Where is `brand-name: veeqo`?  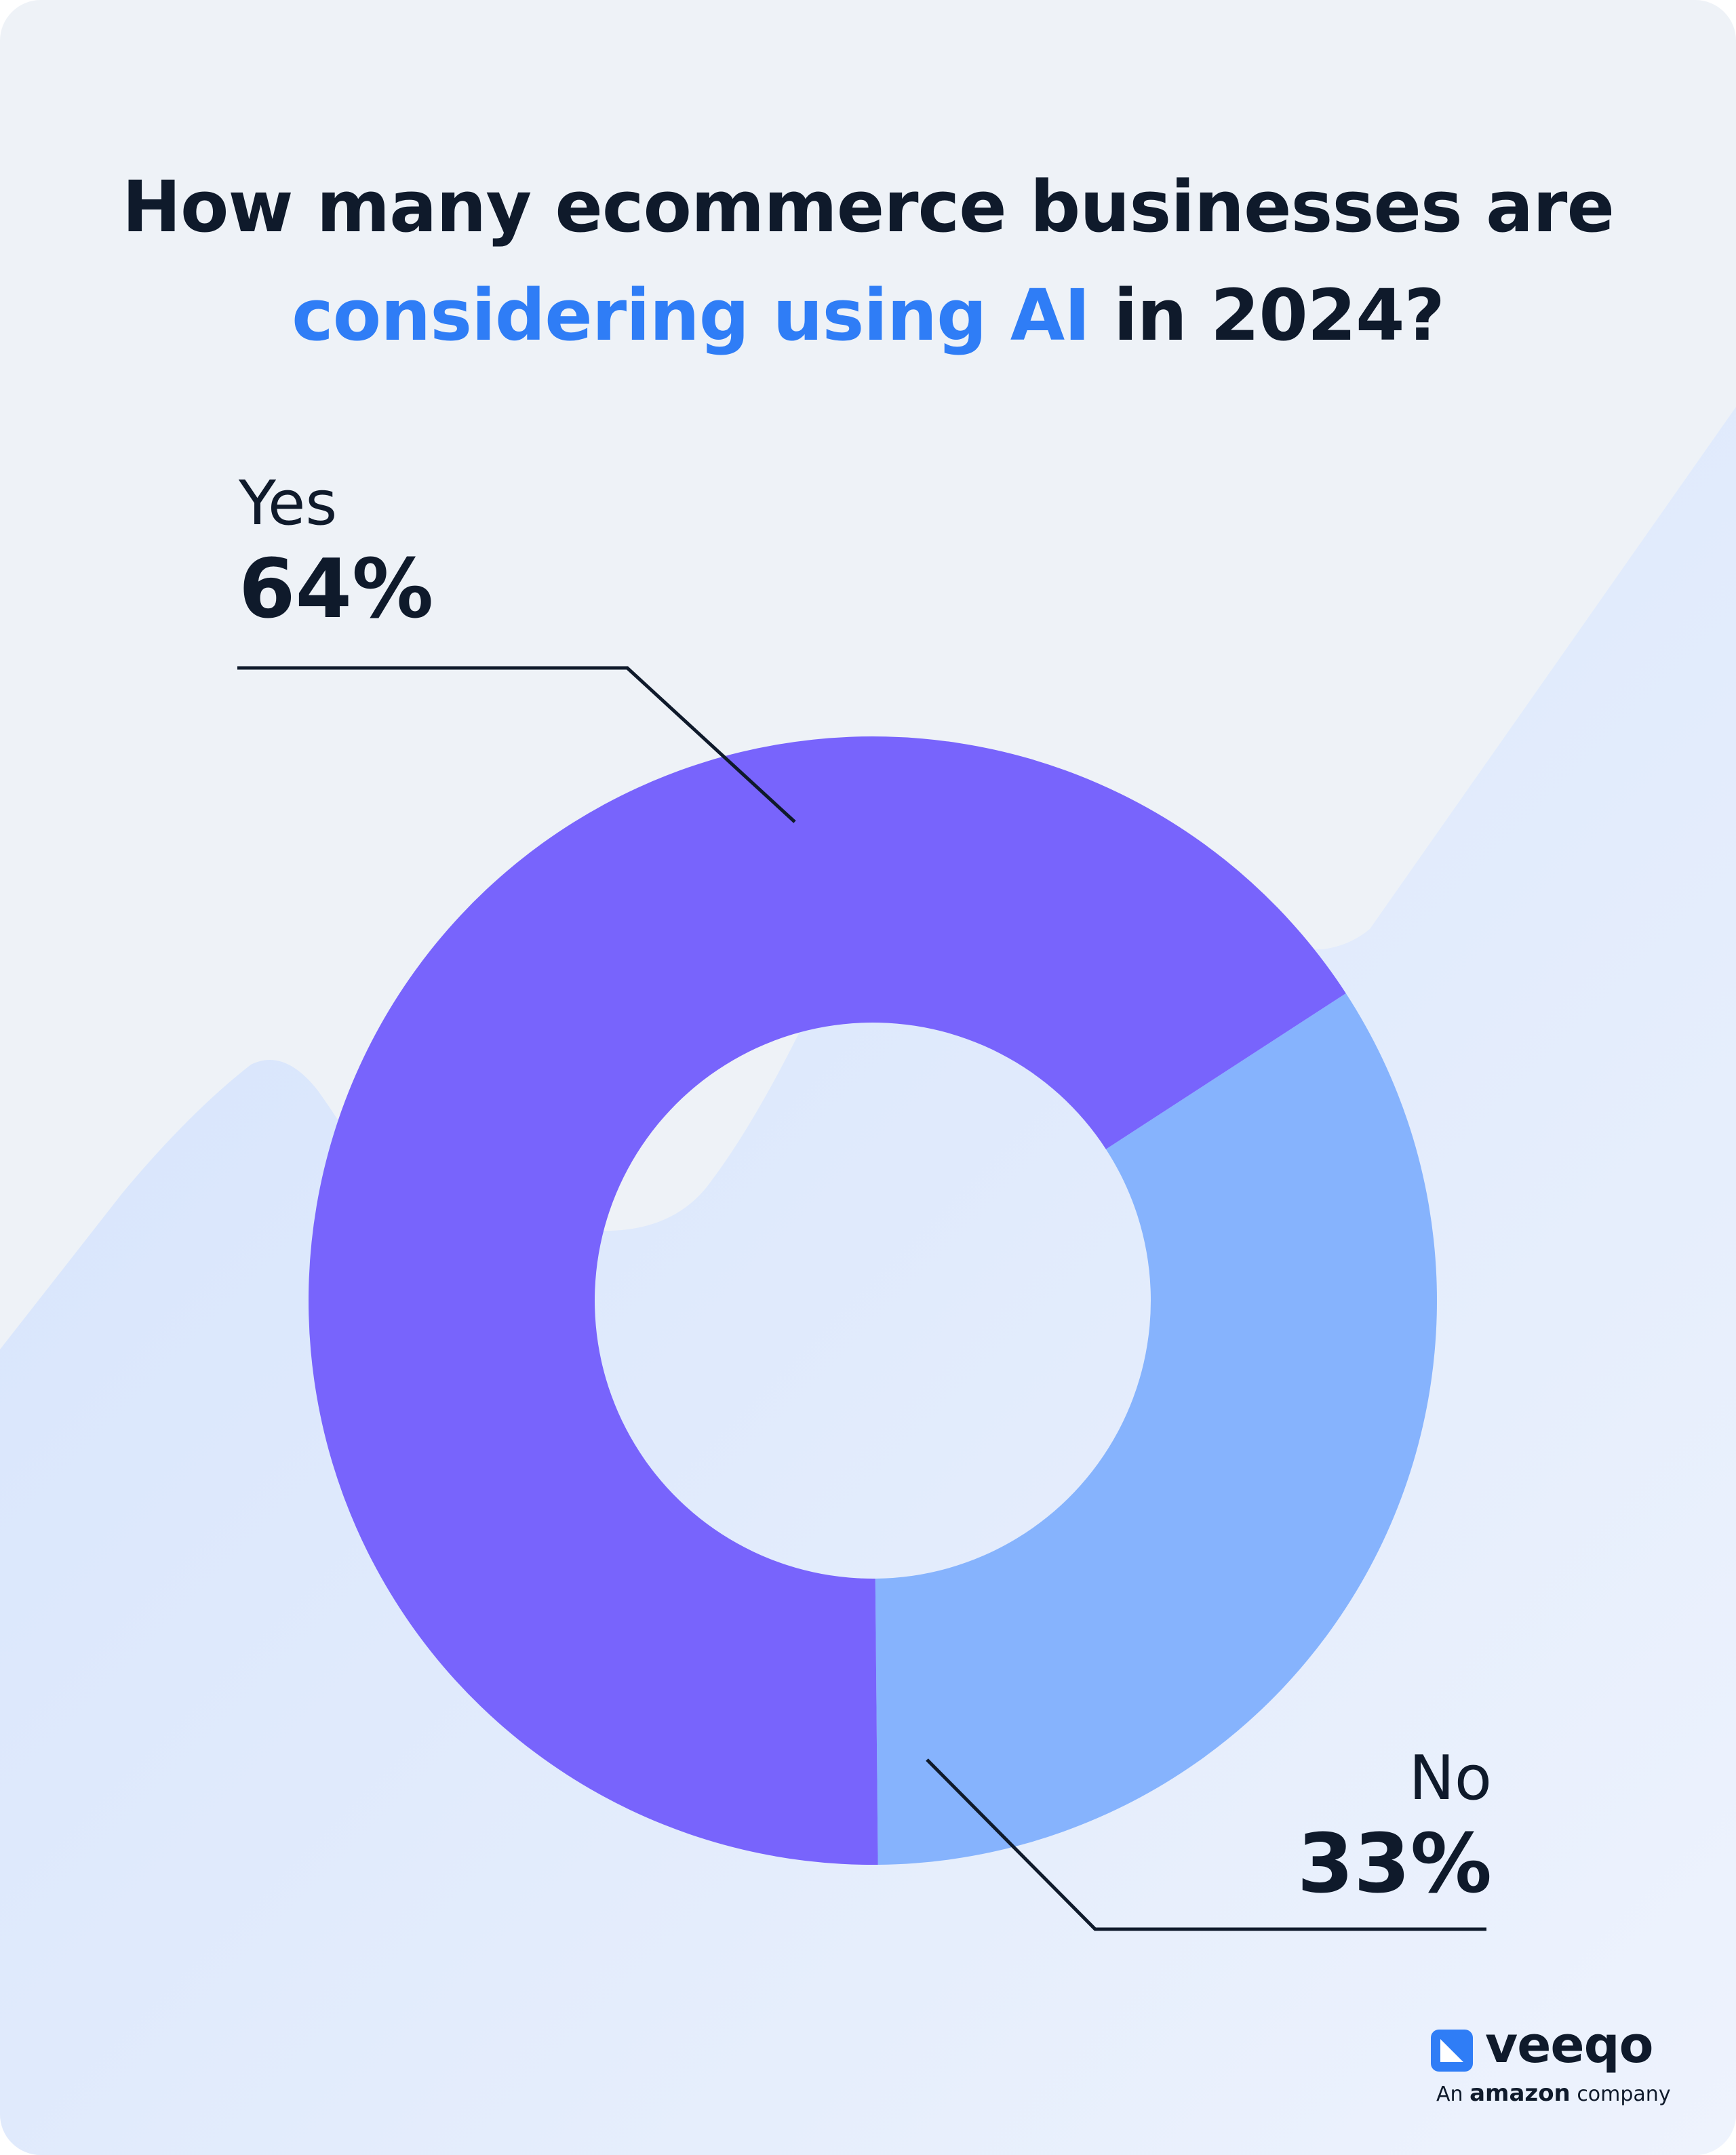
brand-name: veeqo is located at coordinates (1569, 2045).